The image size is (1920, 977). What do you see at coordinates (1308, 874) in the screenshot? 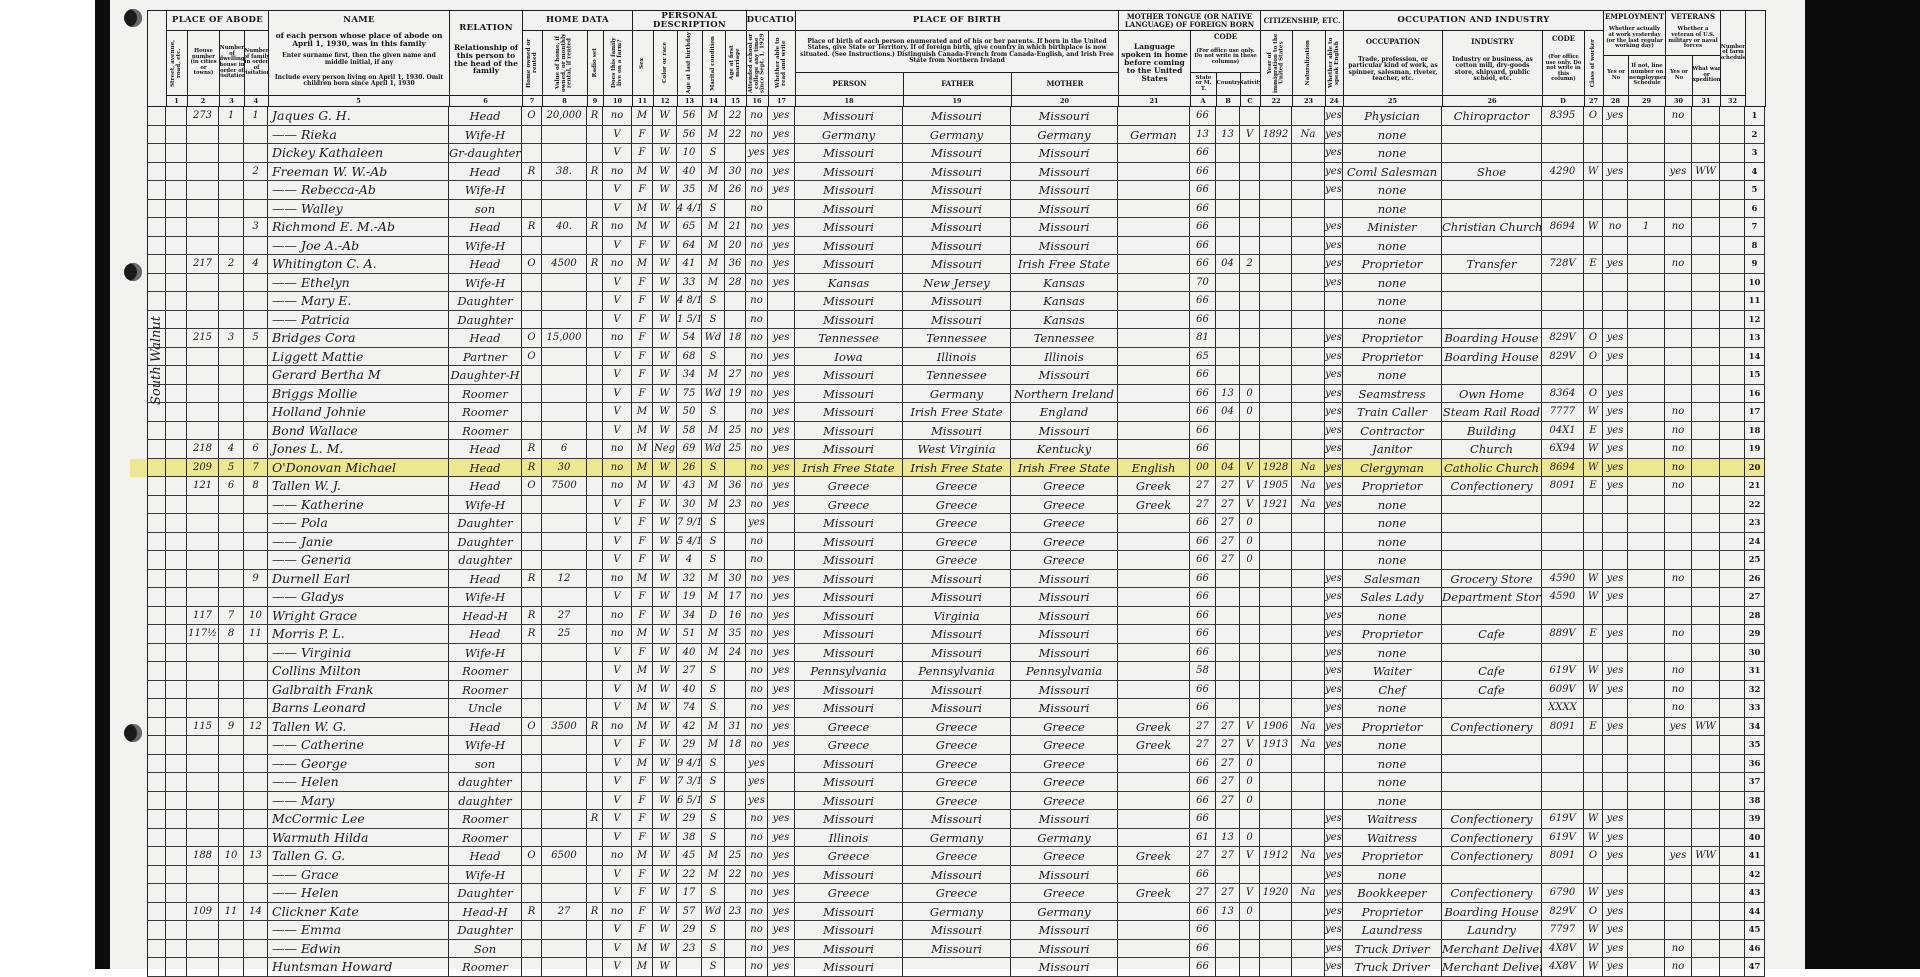
I see `naturalization-cell` at bounding box center [1308, 874].